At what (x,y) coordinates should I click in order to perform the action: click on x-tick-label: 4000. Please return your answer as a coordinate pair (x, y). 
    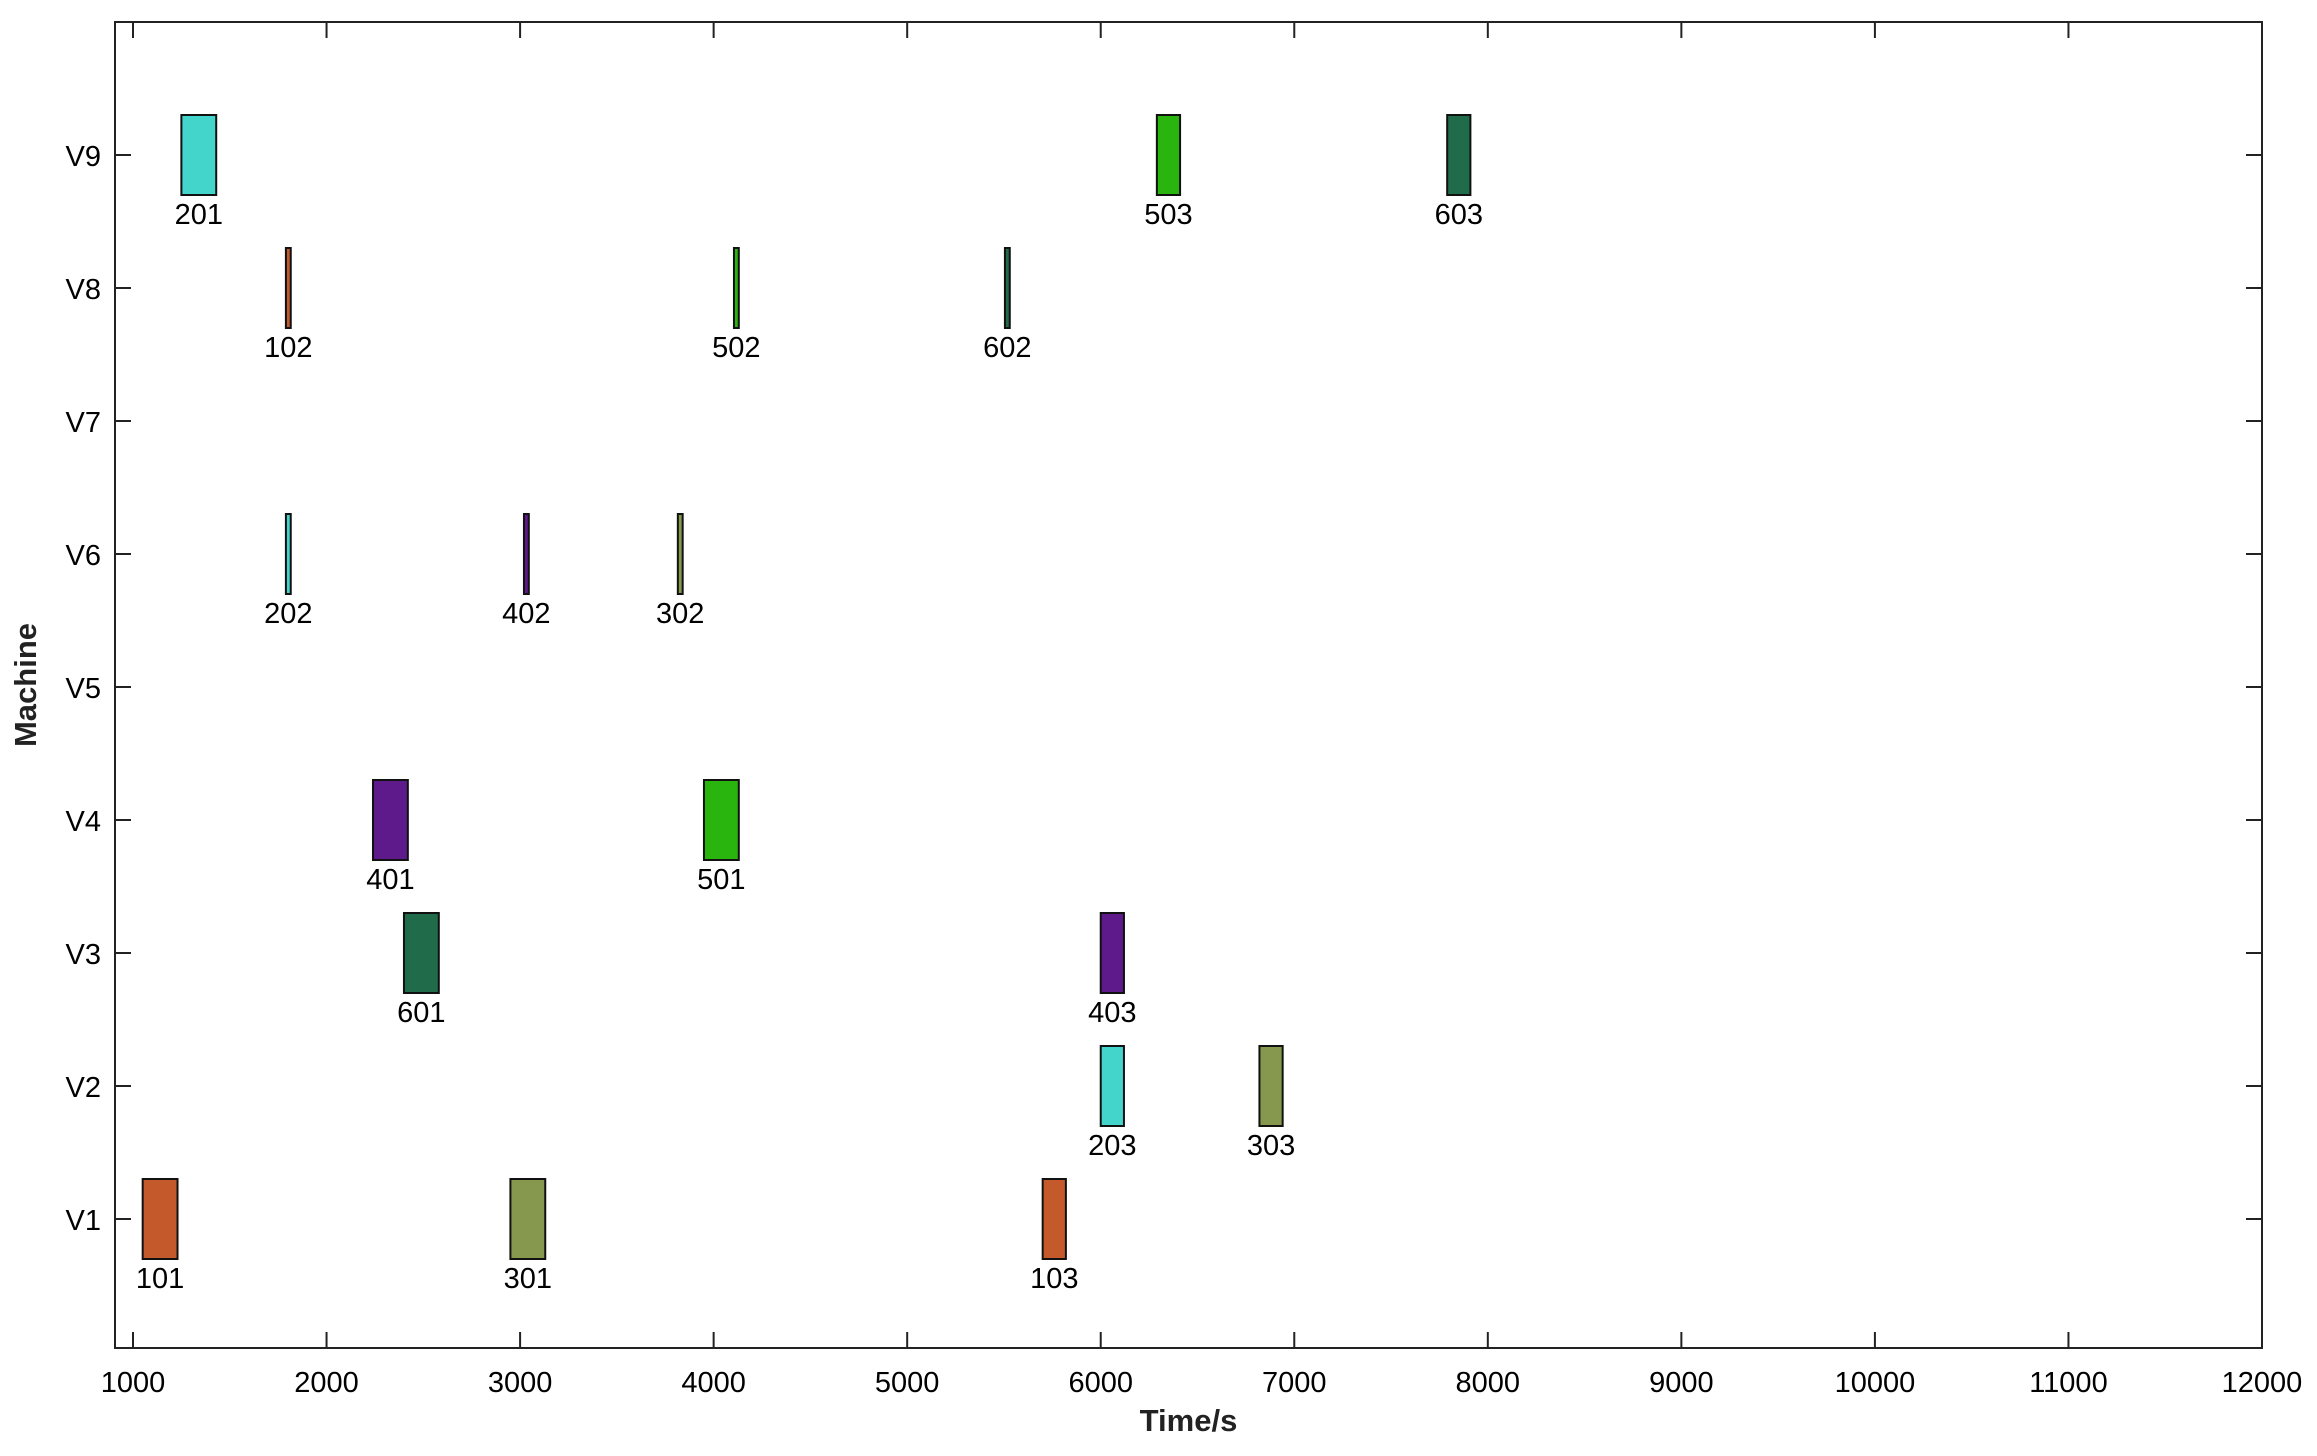
    Looking at the image, I should click on (713, 1383).